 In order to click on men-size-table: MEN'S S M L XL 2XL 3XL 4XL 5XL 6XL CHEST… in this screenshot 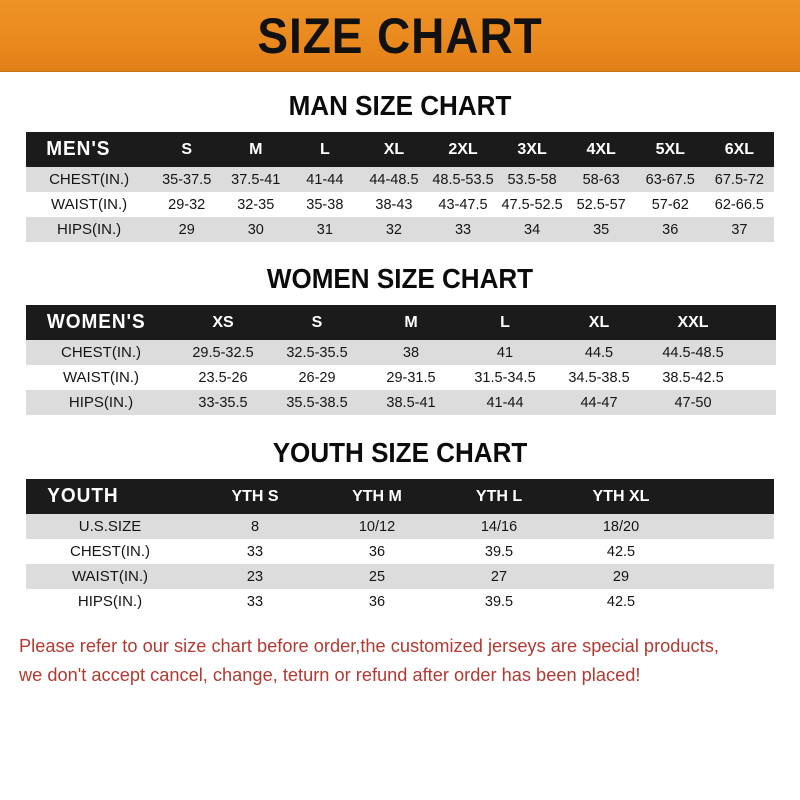, I will do `click(400, 187)`.